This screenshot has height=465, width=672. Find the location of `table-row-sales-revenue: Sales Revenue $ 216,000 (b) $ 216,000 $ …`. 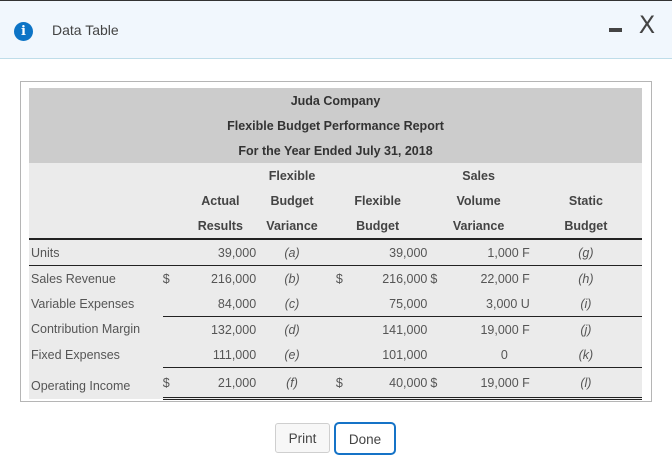

table-row-sales-revenue: Sales Revenue $ 216,000 (b) $ 216,000 $ … is located at coordinates (335, 278).